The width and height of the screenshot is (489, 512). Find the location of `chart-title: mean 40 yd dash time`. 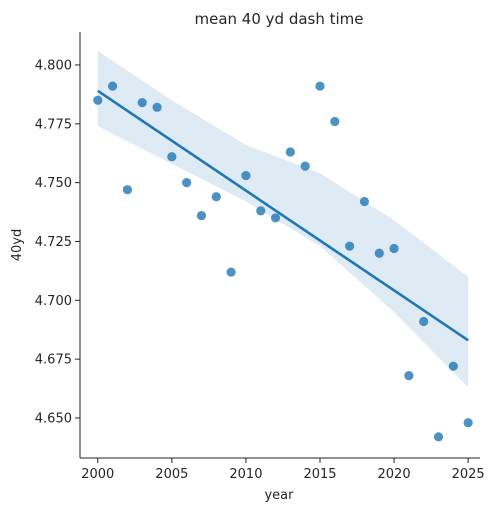

chart-title: mean 40 yd dash time is located at coordinates (278, 19).